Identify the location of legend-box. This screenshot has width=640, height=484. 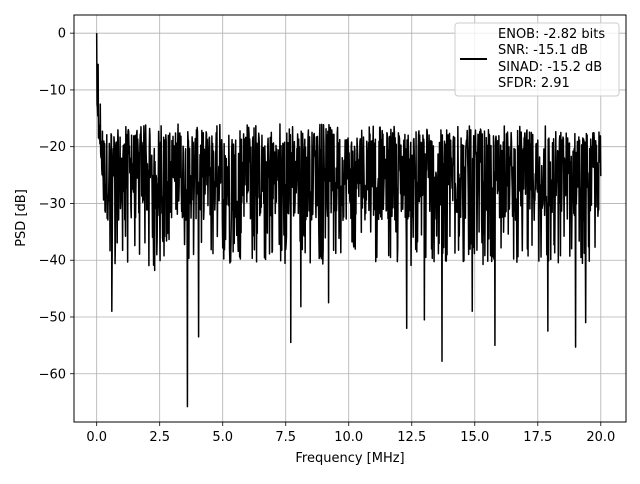
(537, 59).